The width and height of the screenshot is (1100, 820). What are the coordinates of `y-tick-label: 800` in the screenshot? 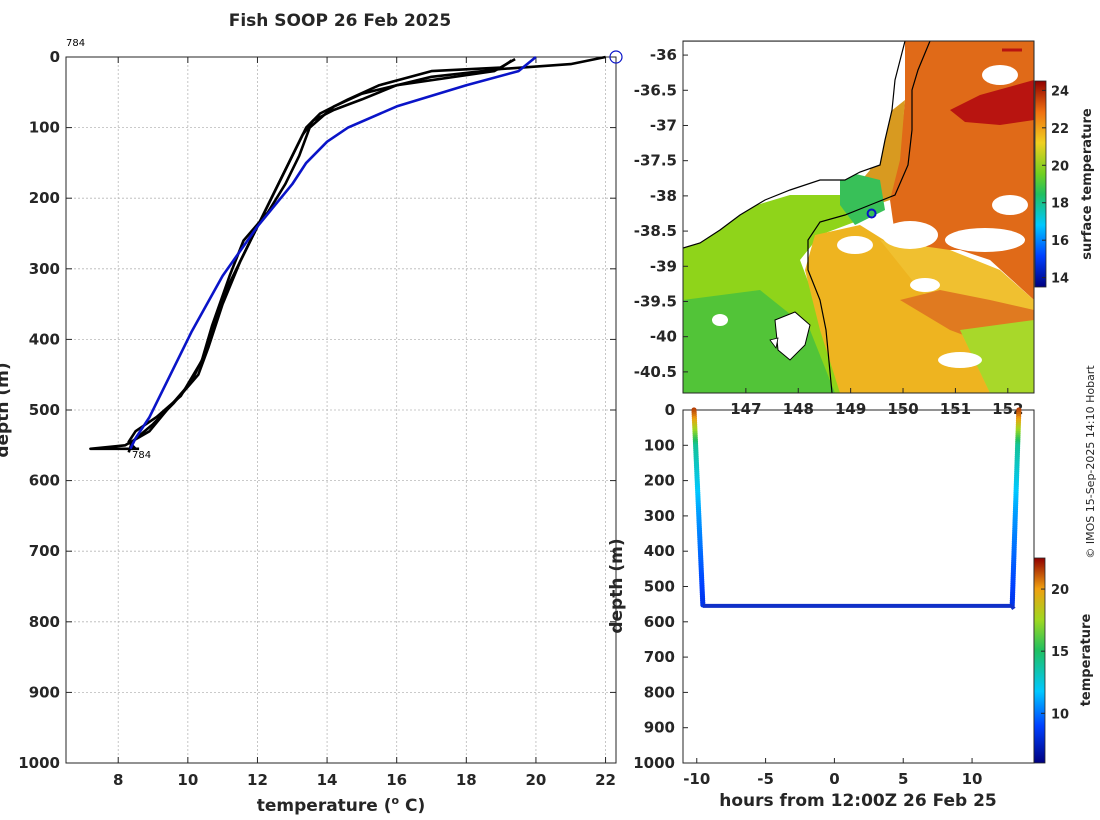 It's located at (44, 622).